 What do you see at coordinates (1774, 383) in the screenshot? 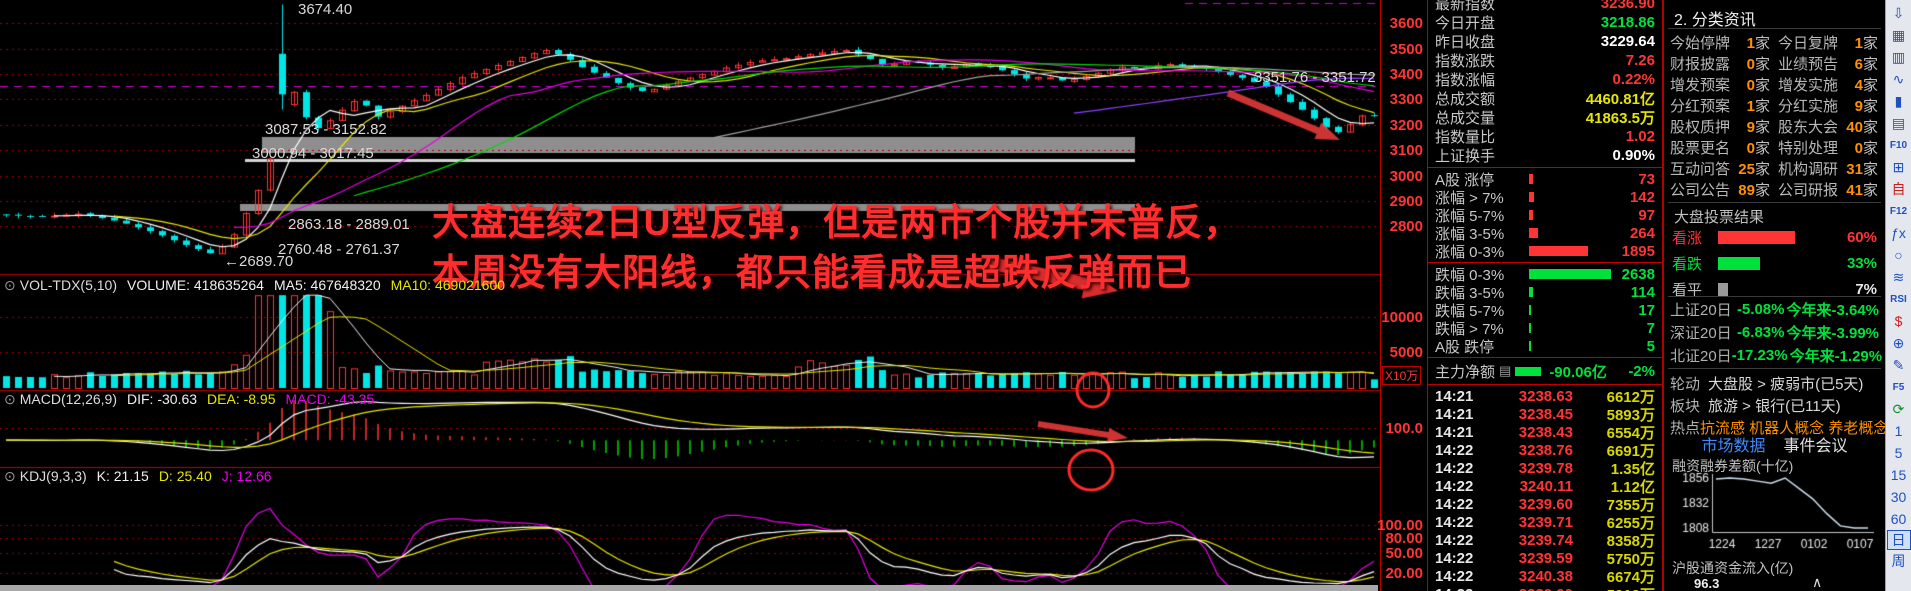
I see `rotation-row: 轮动 大盘股 > 疲弱市(已5天)` at bounding box center [1774, 383].